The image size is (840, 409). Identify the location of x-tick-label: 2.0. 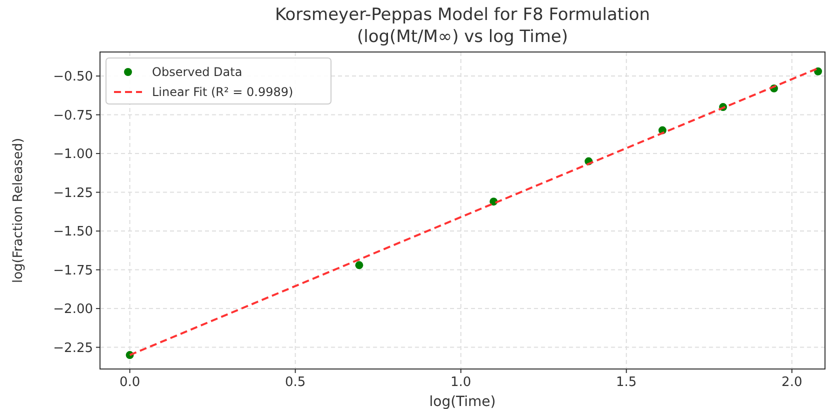
(792, 382).